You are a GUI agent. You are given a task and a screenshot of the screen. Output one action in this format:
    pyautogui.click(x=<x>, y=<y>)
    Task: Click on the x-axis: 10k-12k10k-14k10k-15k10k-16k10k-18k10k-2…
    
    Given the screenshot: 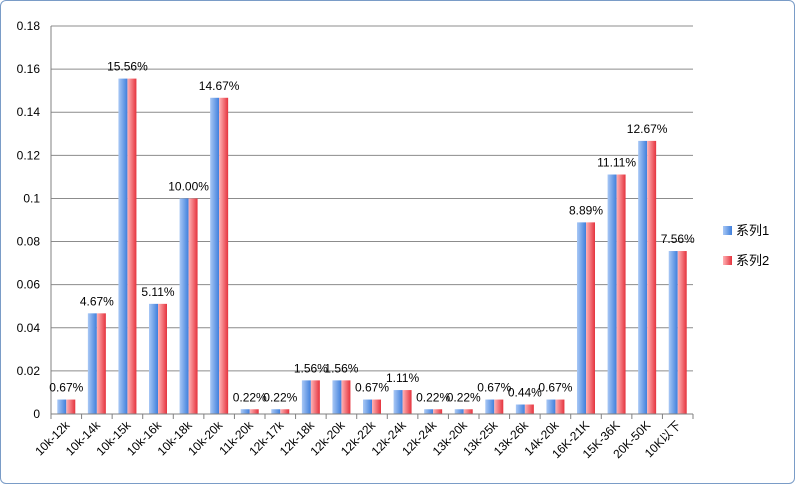 What is the action you would take?
    pyautogui.click(x=363, y=437)
    